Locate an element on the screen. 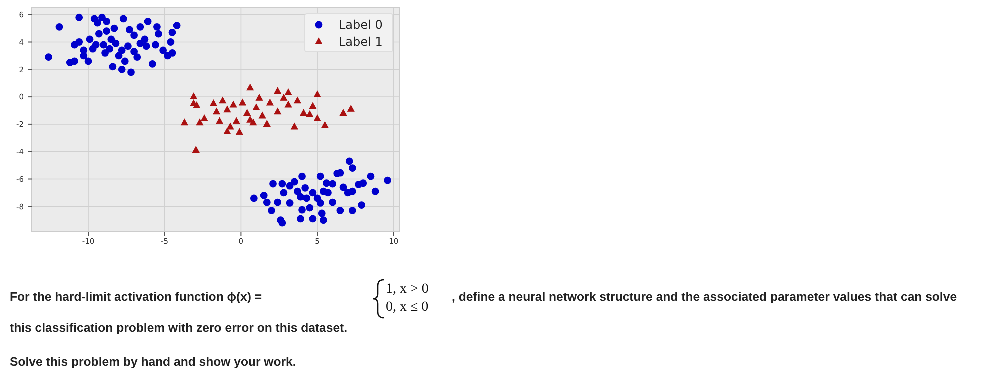 The height and width of the screenshot is (377, 985). text: 1, x > 0 is located at coordinates (407, 289).